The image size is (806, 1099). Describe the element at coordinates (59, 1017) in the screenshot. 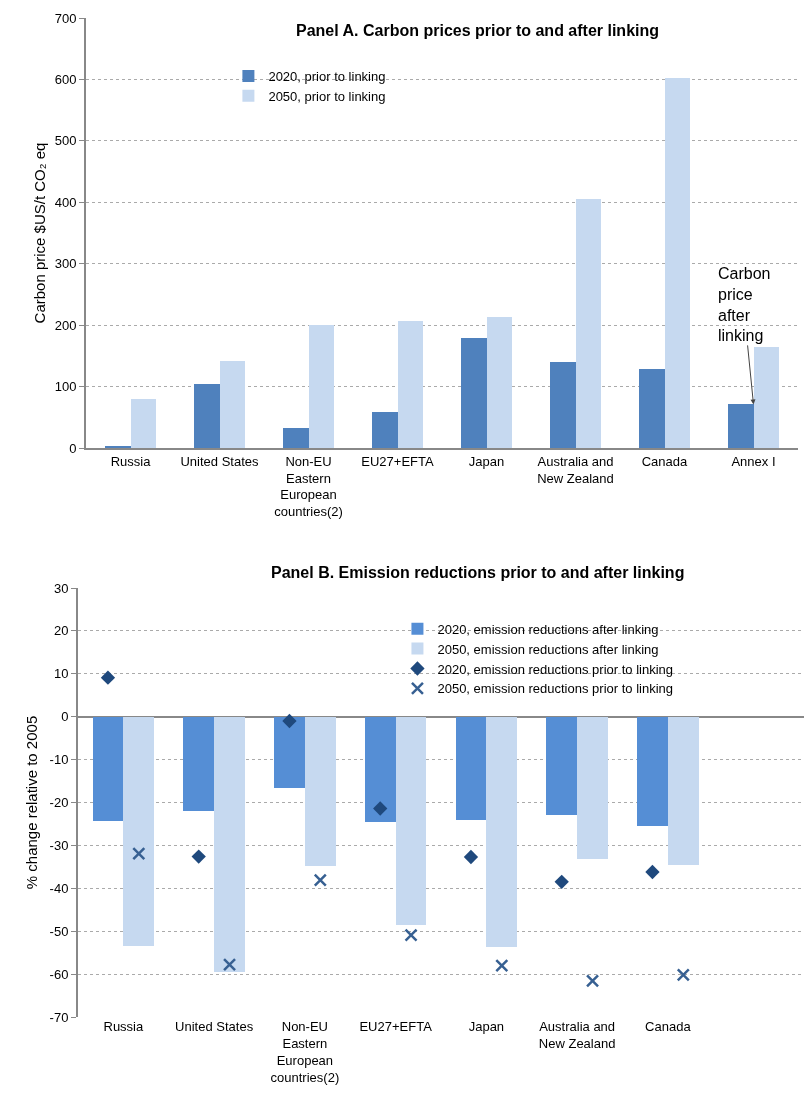

I see `y-tick-label: -70` at that location.